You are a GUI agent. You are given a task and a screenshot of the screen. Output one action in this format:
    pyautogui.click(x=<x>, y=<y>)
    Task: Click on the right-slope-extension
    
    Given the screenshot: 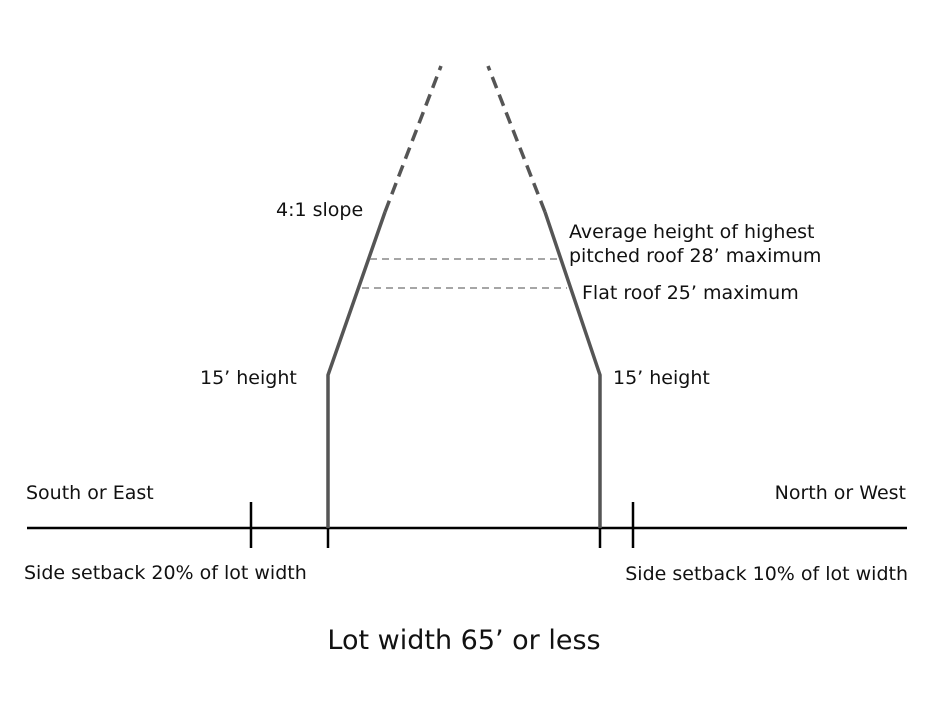 What is the action you would take?
    pyautogui.click(x=516, y=139)
    